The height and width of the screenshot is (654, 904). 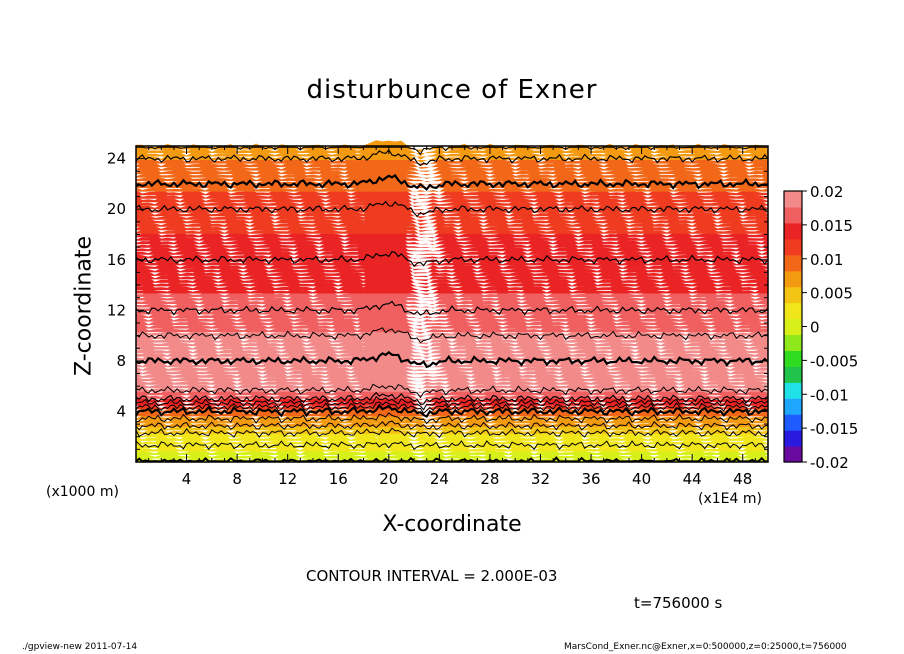 I want to click on colorbar-tick-label: 0.01, so click(x=826, y=260).